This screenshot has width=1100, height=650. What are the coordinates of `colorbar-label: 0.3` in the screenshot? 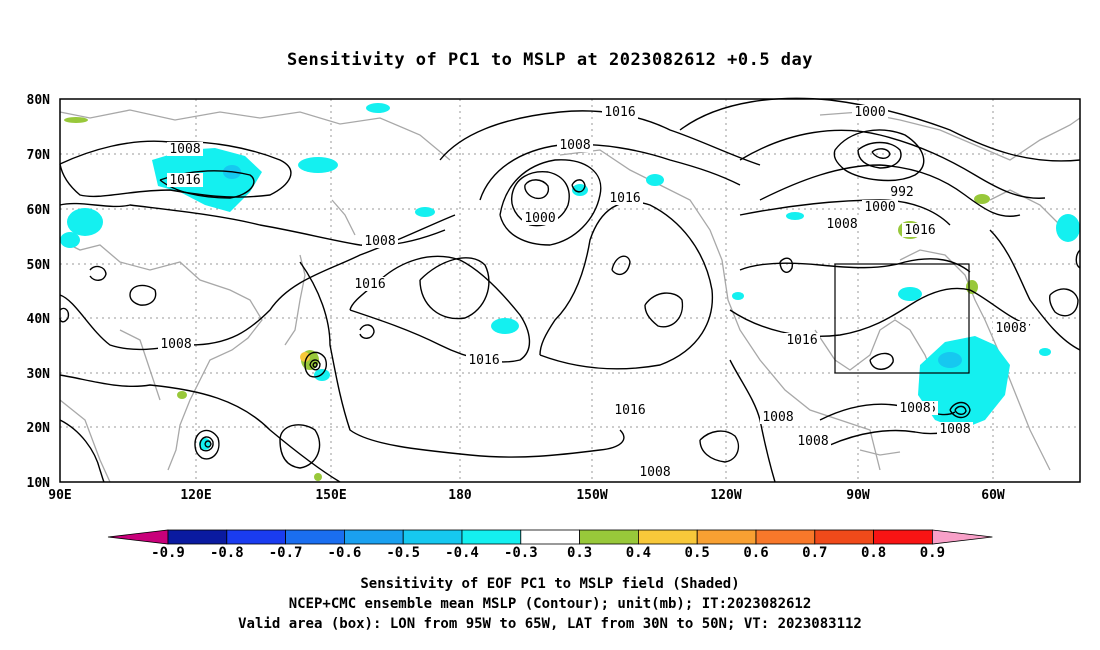 It's located at (579, 553).